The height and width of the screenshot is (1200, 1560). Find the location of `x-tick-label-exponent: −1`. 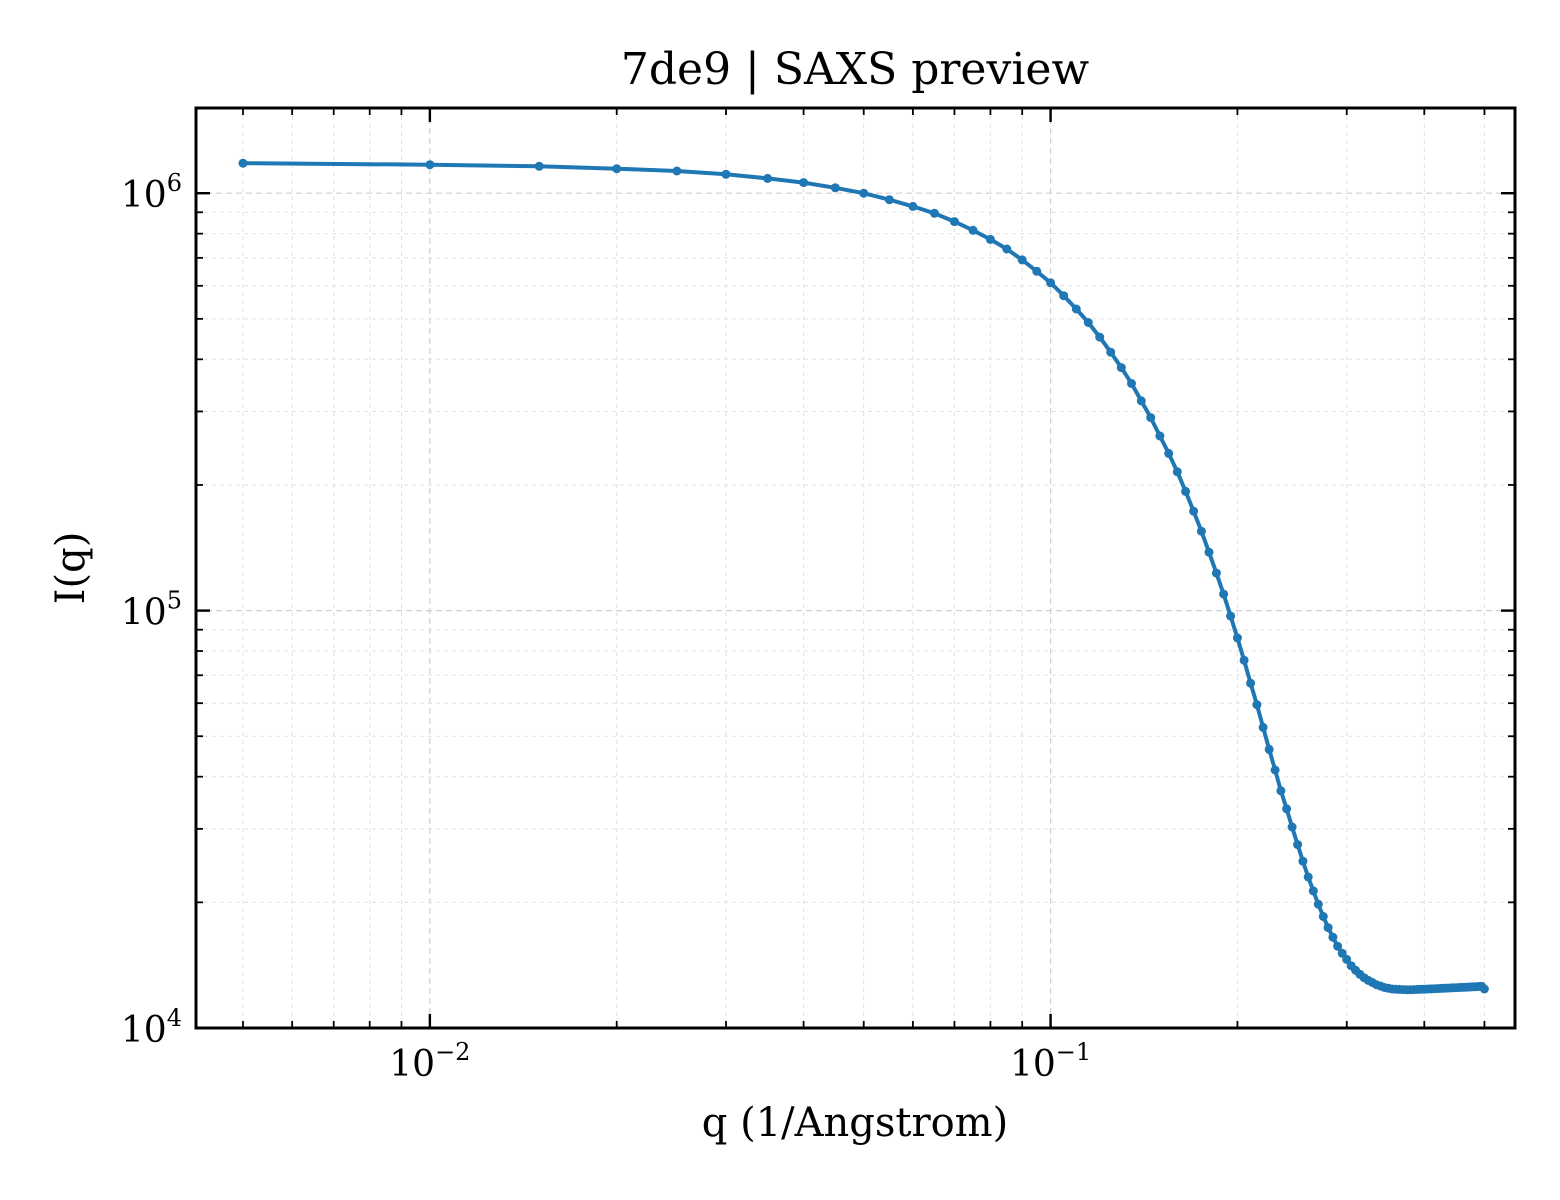

x-tick-label-exponent: −1 is located at coordinates (1073, 1052).